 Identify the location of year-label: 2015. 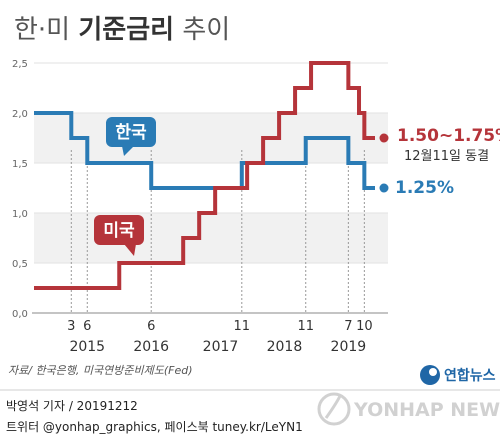
(87, 347).